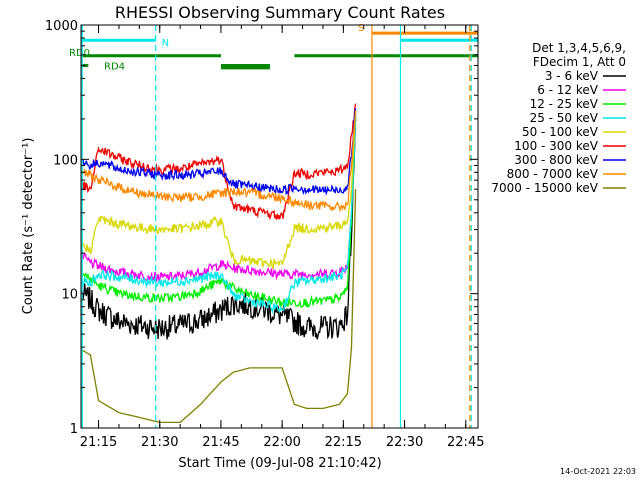 Image resolution: width=640 pixels, height=480 pixels. I want to click on x-tick-label: 21:15, so click(98, 442).